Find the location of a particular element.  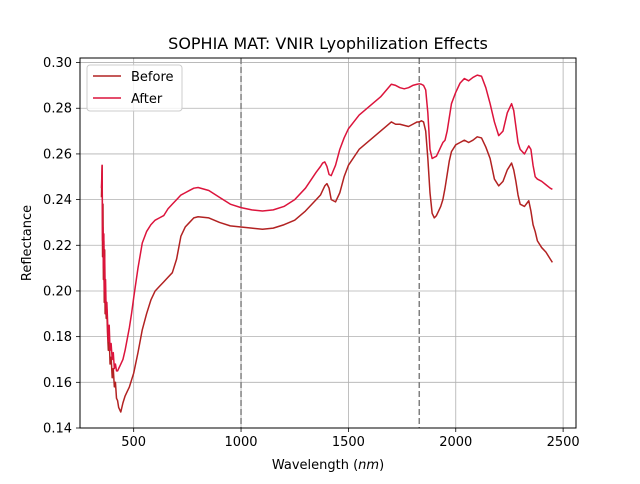

x-axis-label-unit: nm is located at coordinates (368, 465).